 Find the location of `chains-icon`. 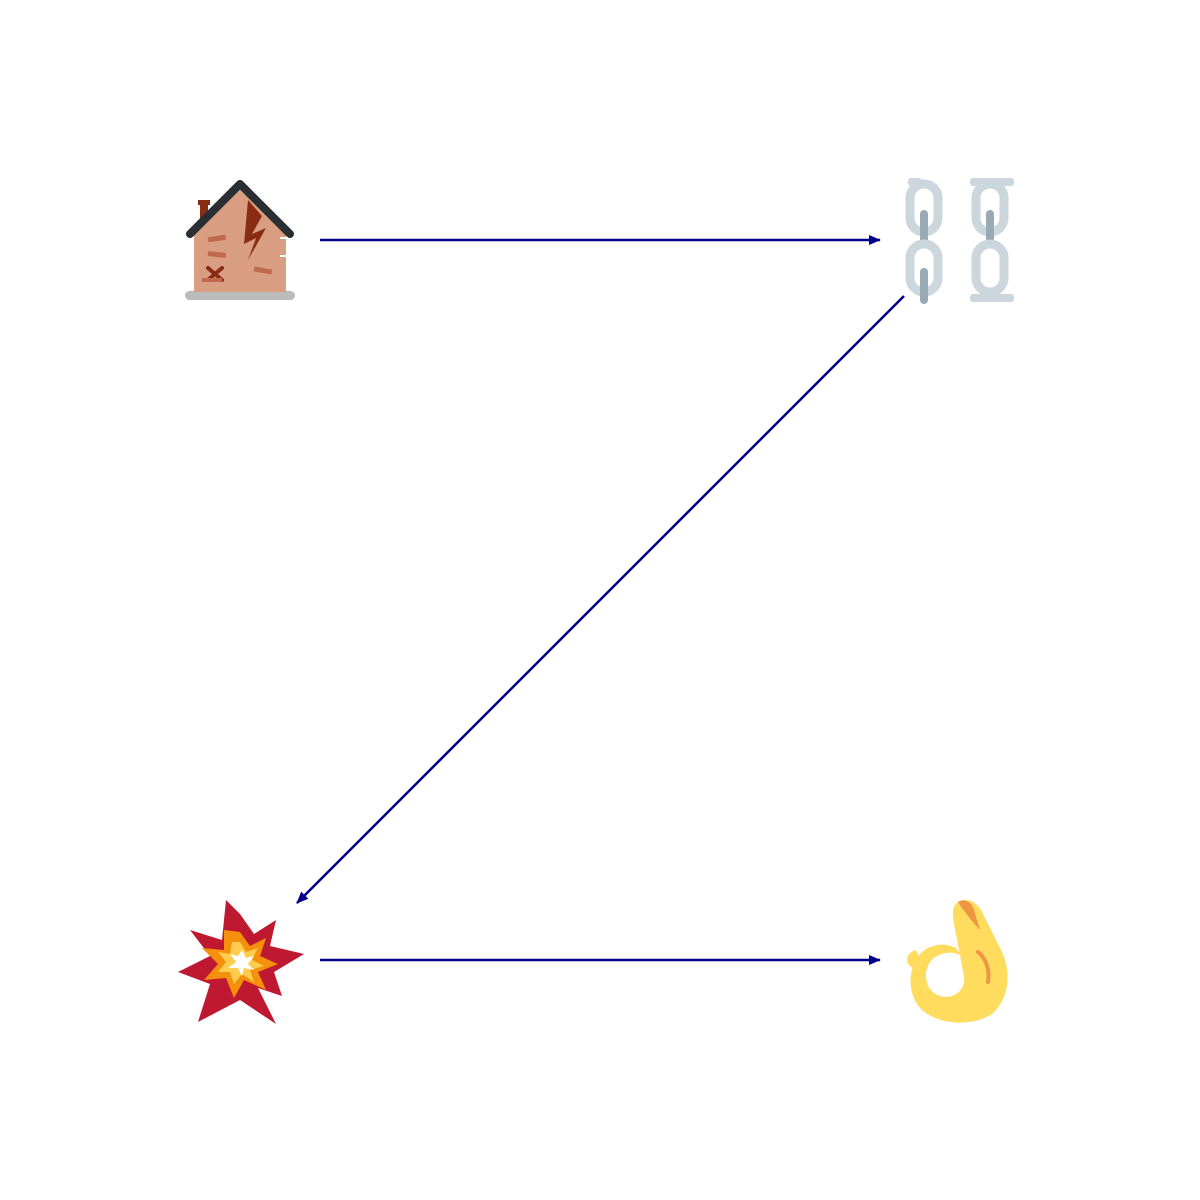

chains-icon is located at coordinates (959, 241).